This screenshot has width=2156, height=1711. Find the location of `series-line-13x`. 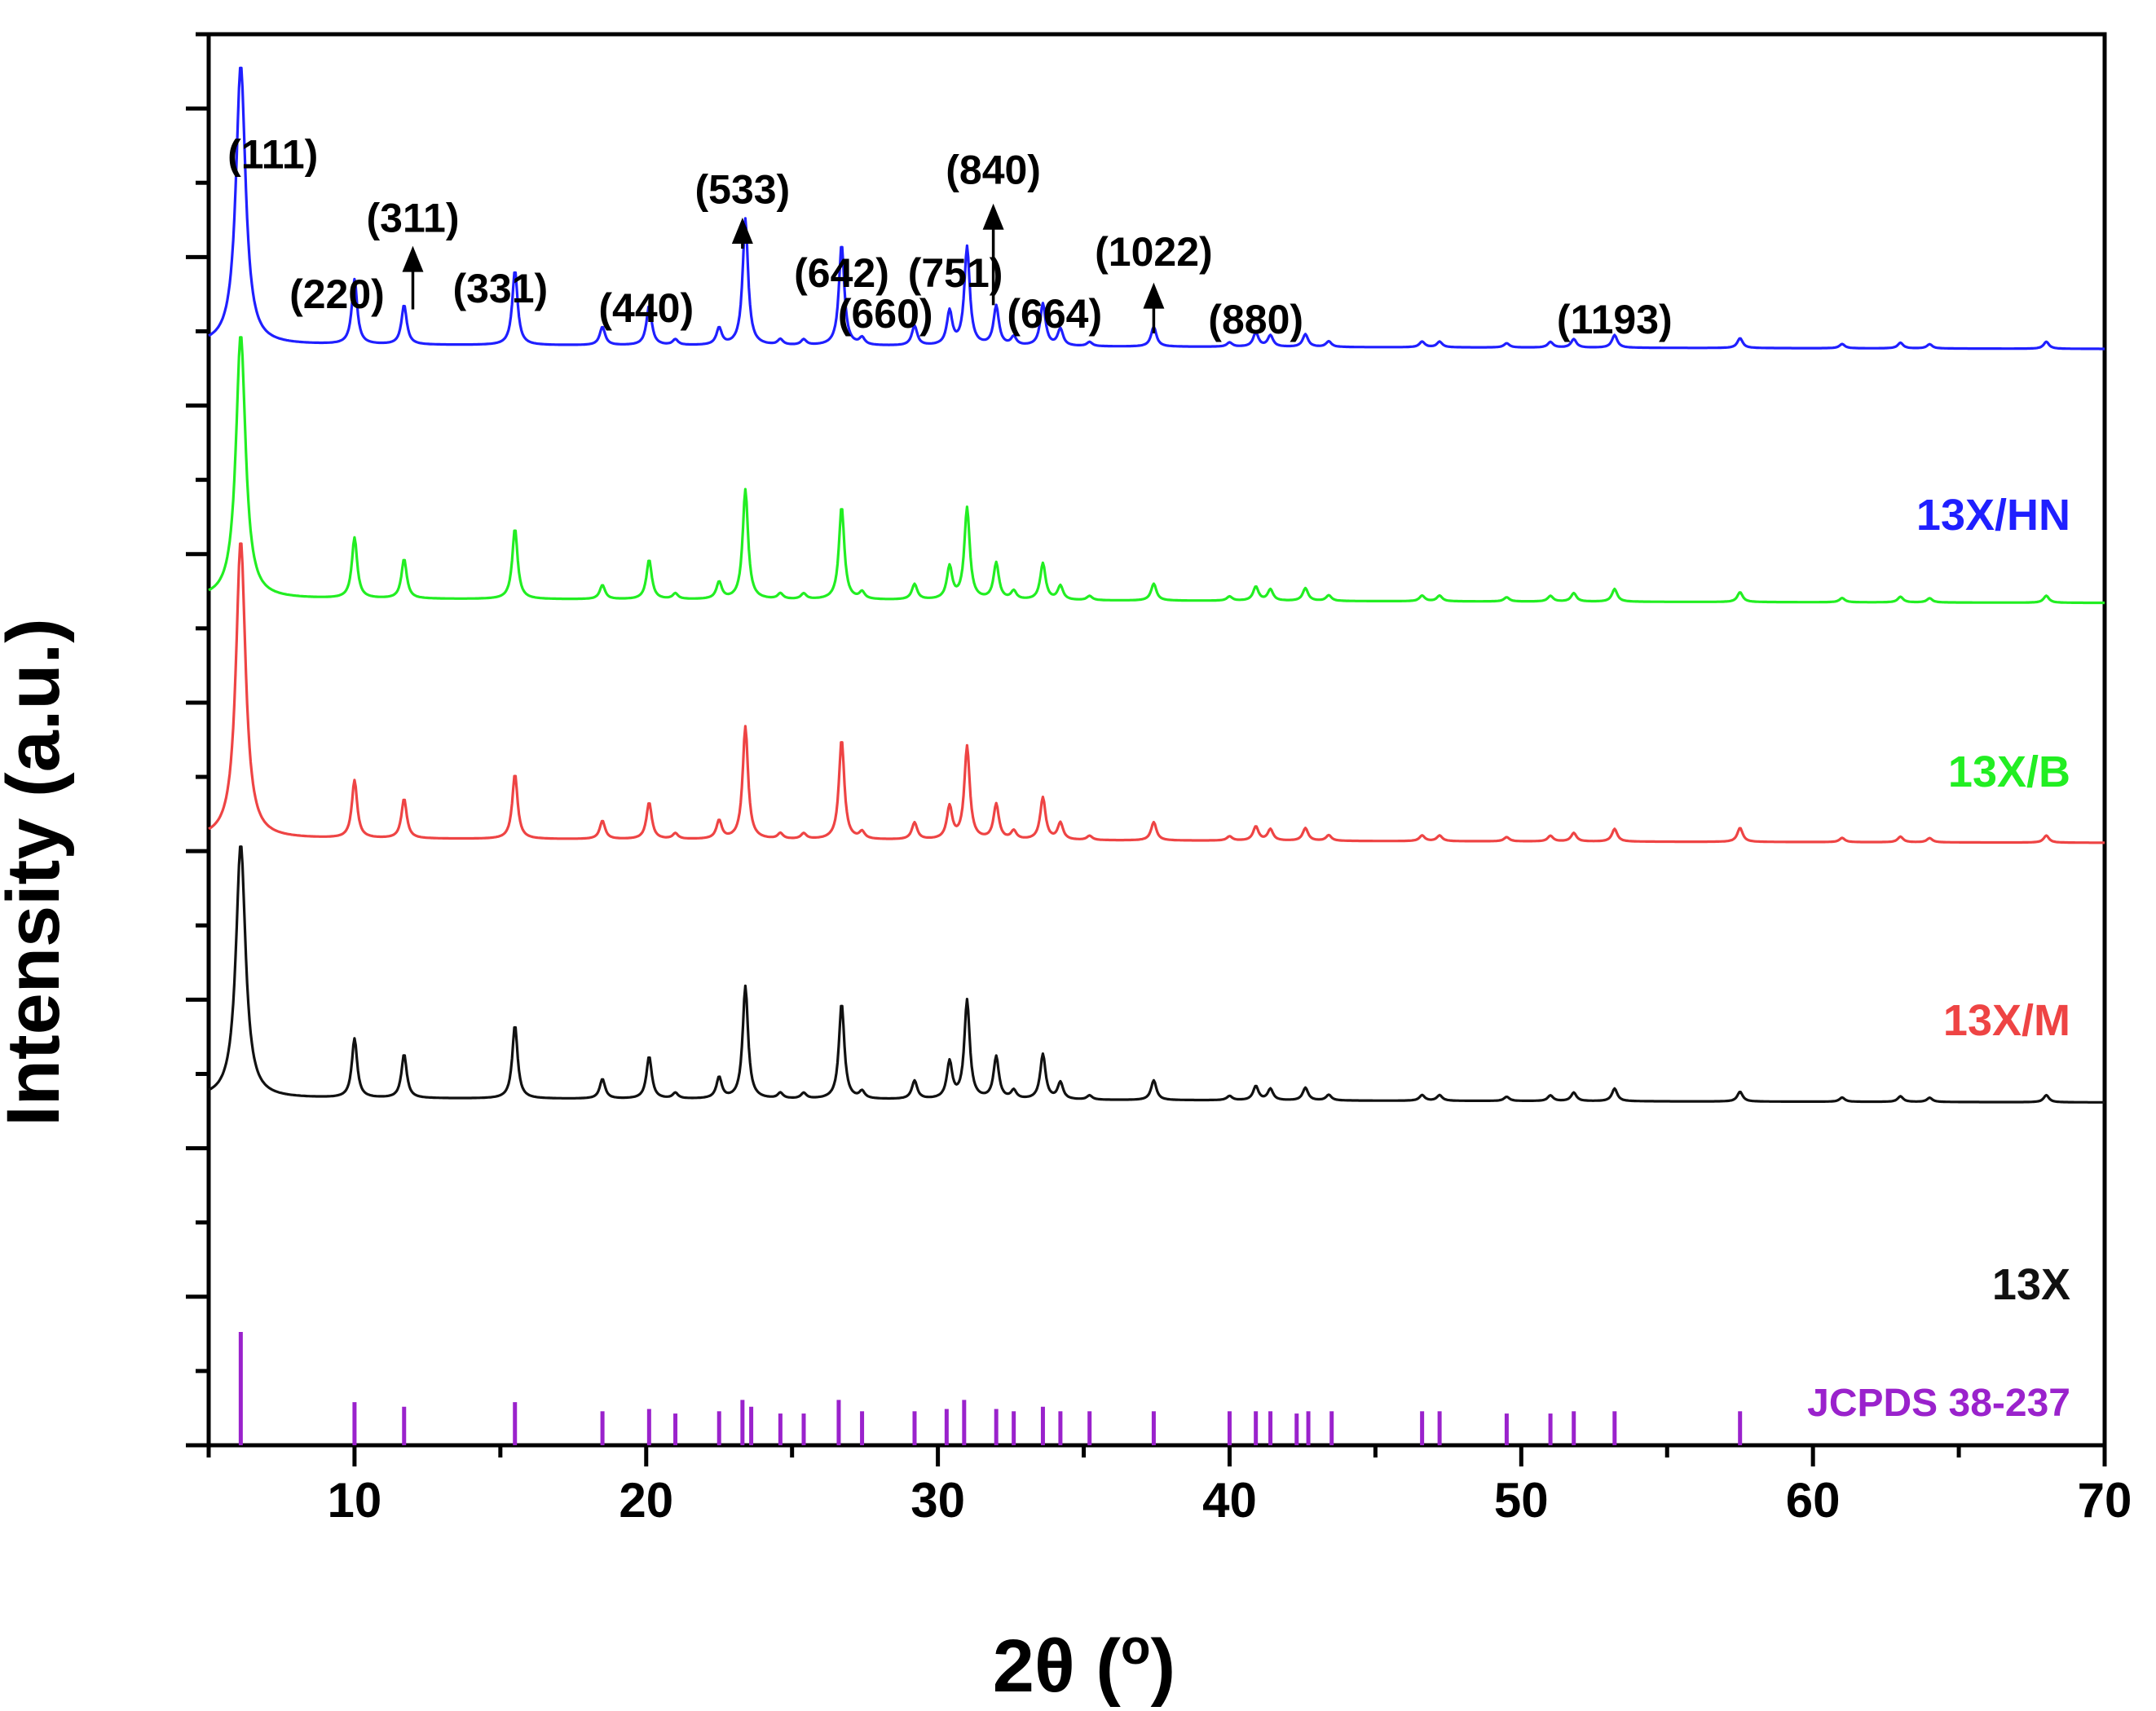

series-line-13x is located at coordinates (1156, 975).